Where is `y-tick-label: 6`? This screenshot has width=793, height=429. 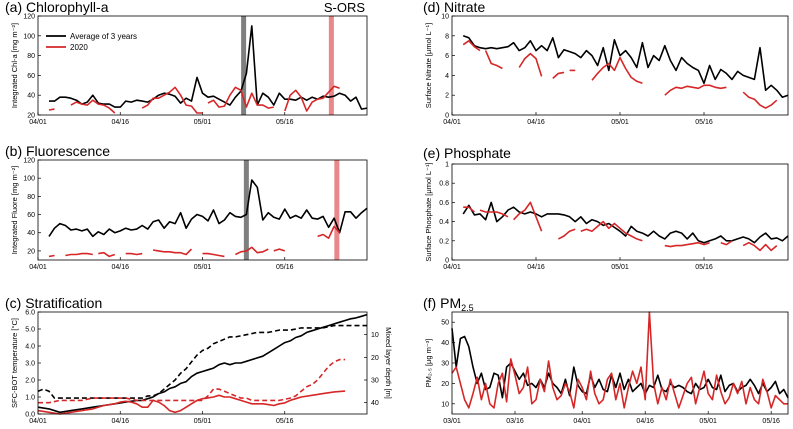
y-tick-label: 6 is located at coordinates (447, 56).